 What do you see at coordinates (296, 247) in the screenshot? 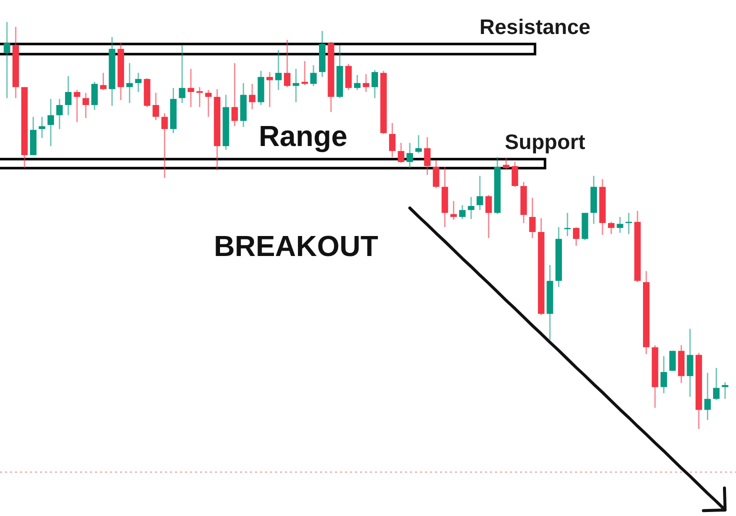
I see `annotation: BREAKOUT` at bounding box center [296, 247].